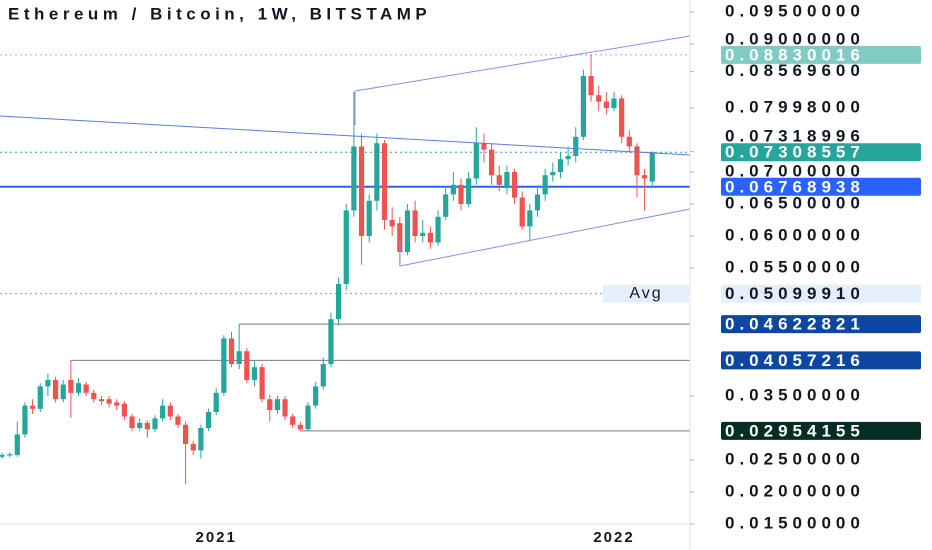 The height and width of the screenshot is (550, 932). I want to click on level-name: Avg, so click(645, 293).